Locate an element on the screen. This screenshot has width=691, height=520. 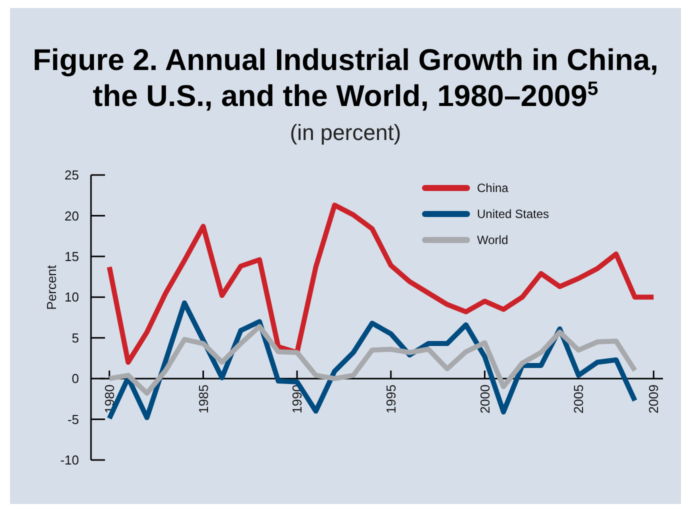
chart-title: Figure 2. Annual Industrial Growth in China, the U.S., and the World, 1980–2009$^{5}$ is located at coordinates (345, 78).